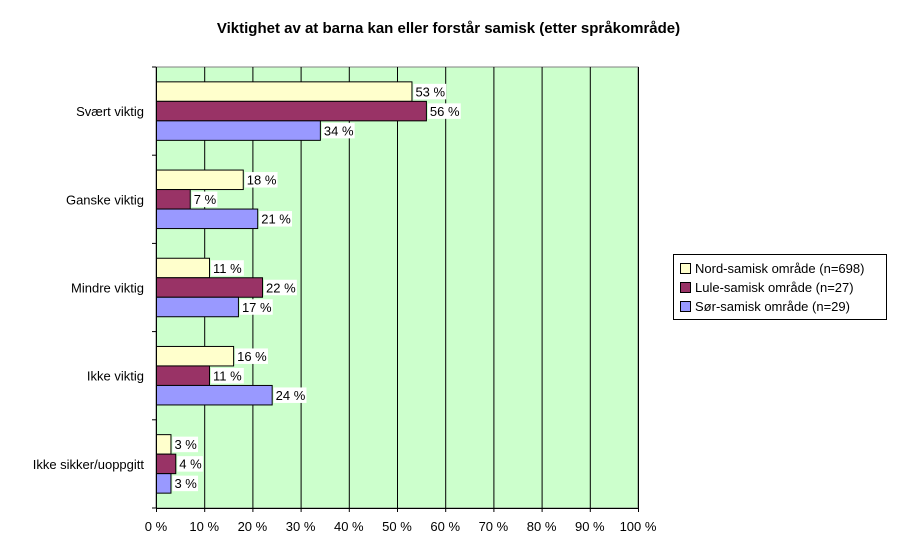 The image size is (897, 558). What do you see at coordinates (301, 526) in the screenshot?
I see `x-tick-label: 30 %` at bounding box center [301, 526].